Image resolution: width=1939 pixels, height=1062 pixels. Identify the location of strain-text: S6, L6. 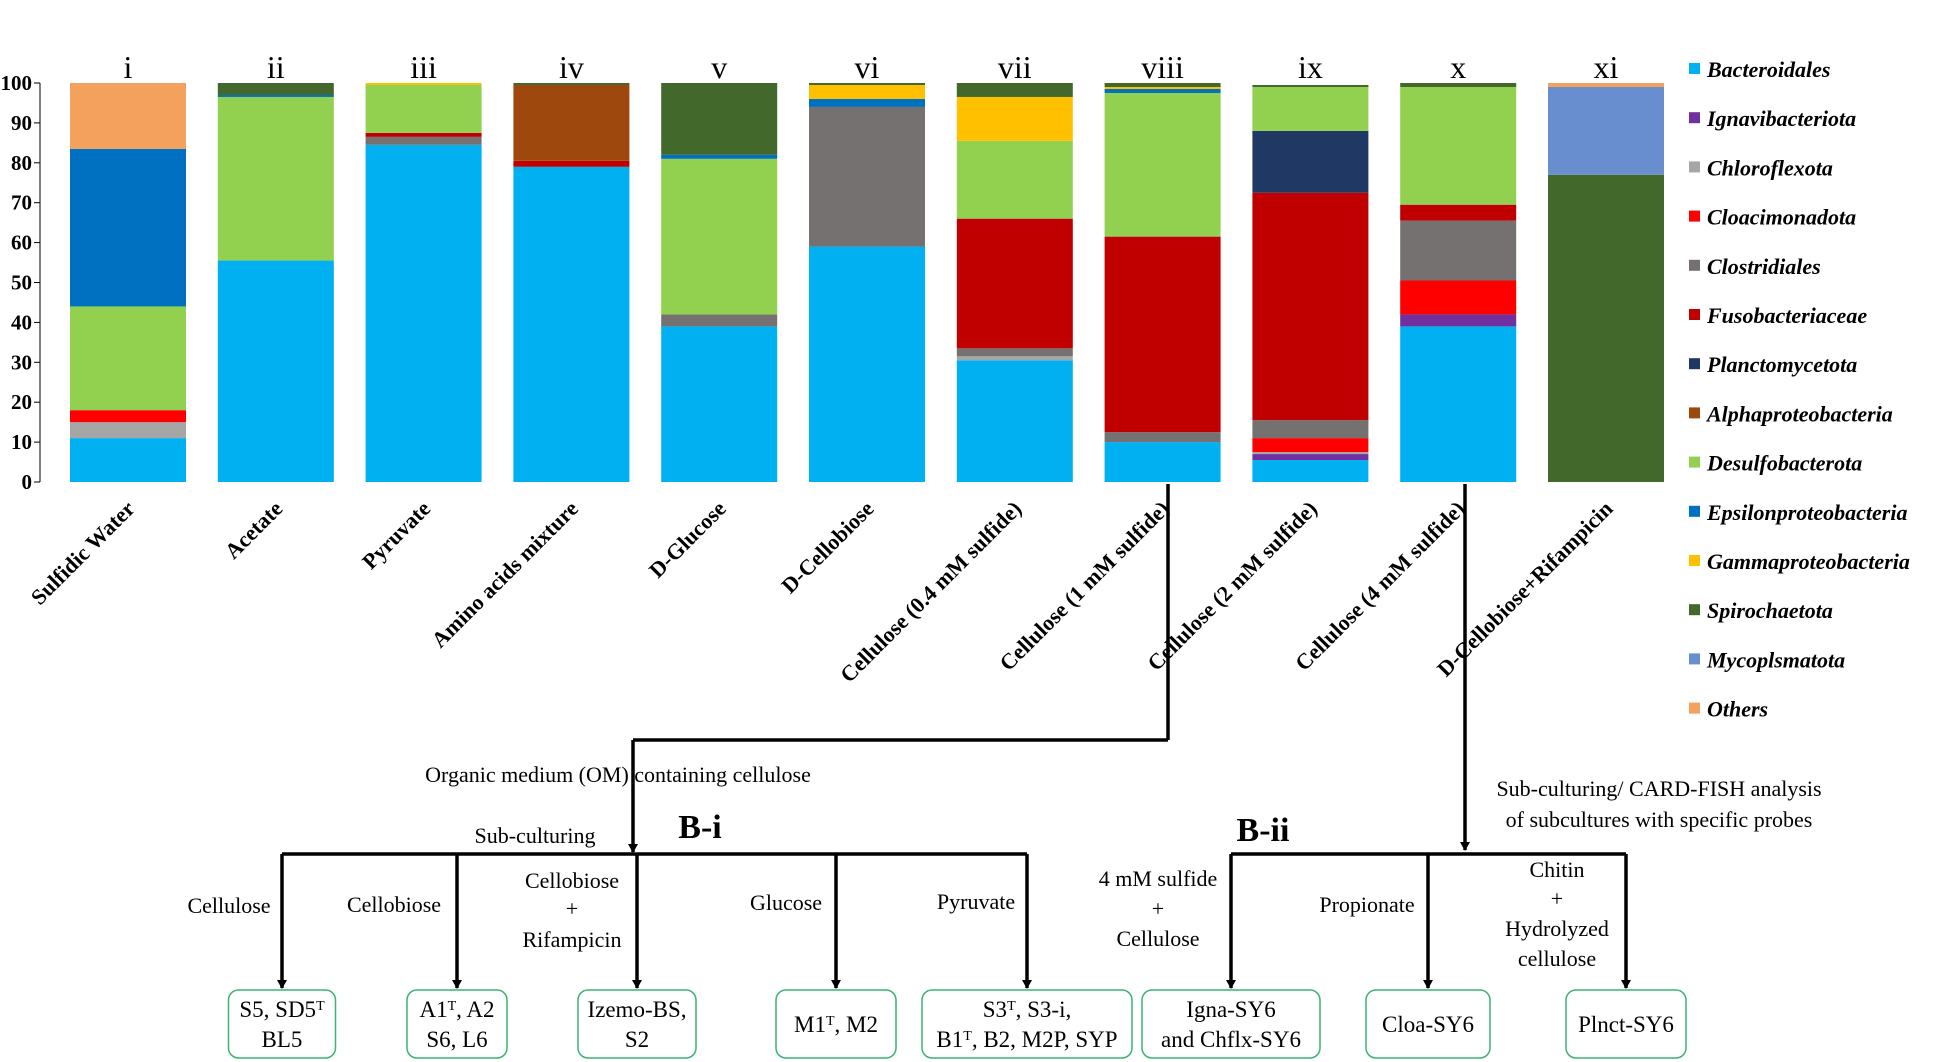
(456, 1039).